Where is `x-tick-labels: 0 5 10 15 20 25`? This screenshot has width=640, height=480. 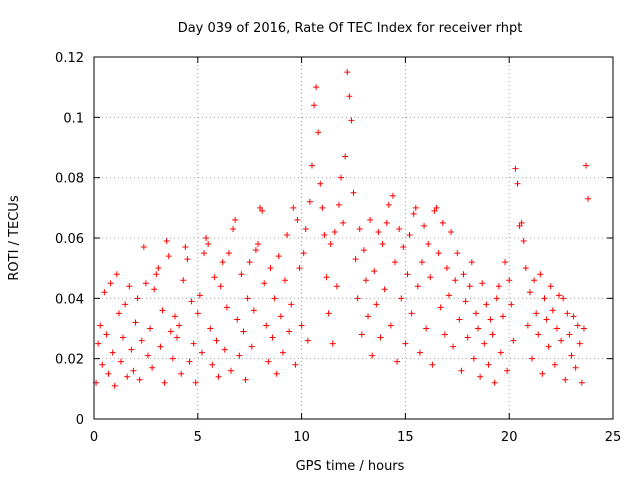 x-tick-labels: 0 5 10 15 20 25 is located at coordinates (355, 437).